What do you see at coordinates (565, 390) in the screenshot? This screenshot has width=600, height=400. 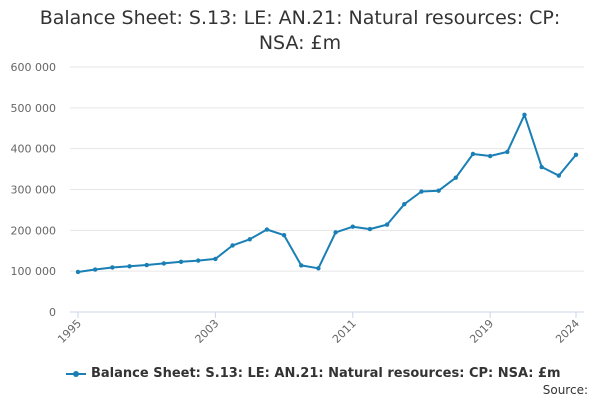 I see `source-label: Source:` at bounding box center [565, 390].